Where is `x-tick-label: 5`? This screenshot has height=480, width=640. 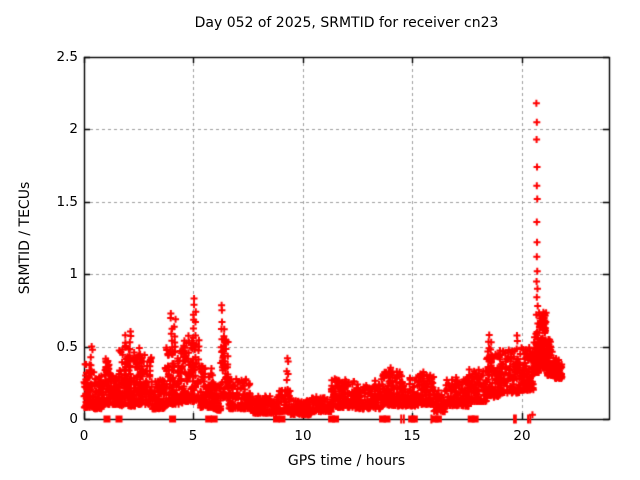 x-tick-label: 5 is located at coordinates (193, 436).